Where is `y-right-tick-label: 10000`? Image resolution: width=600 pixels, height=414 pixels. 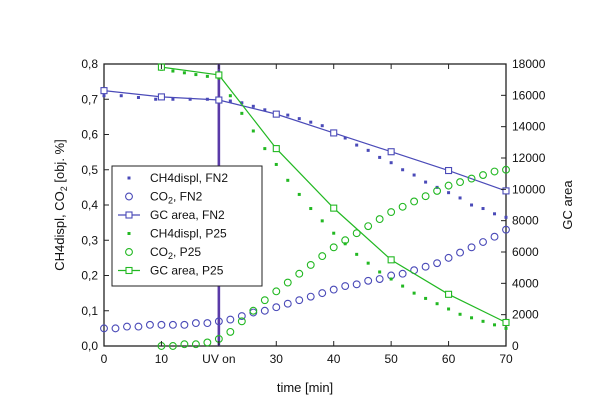 y-right-tick-label: 10000 is located at coordinates (529, 189).